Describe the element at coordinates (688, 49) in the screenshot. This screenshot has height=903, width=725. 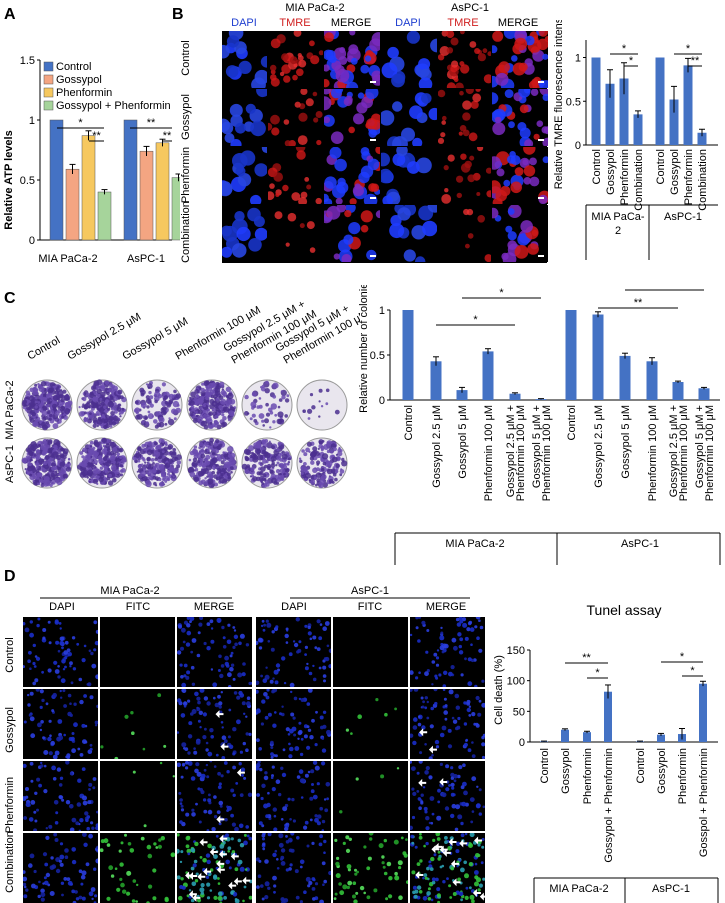
I see `tmre-sig-3-star: *` at that location.